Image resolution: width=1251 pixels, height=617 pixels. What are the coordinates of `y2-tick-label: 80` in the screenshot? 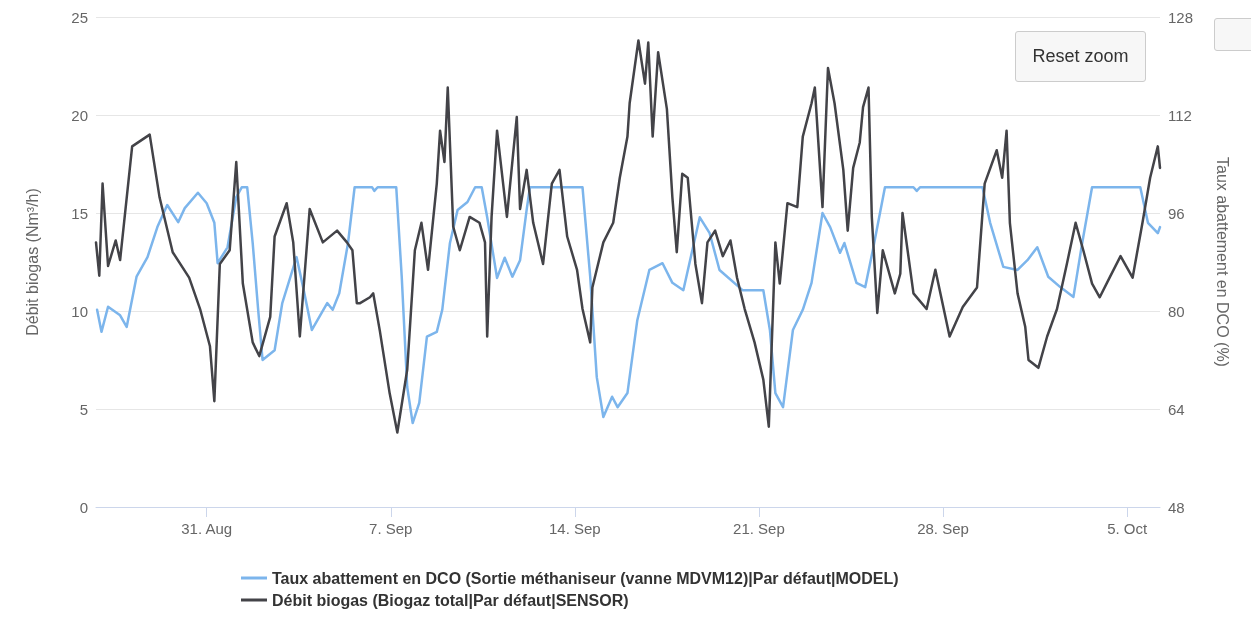 It's located at (1176, 311).